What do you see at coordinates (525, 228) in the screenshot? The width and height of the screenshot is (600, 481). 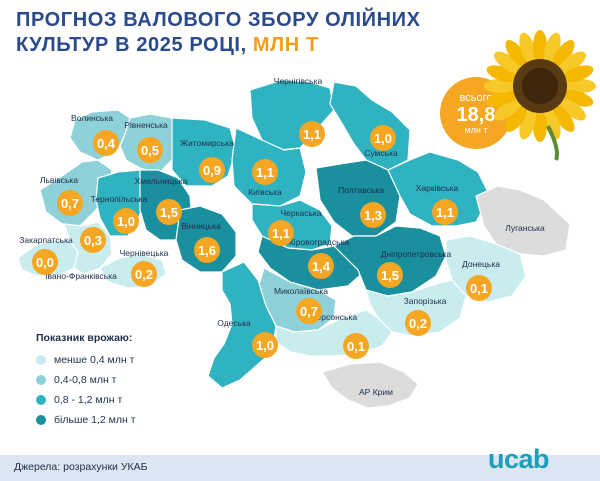 I see `region-label-luhanska: Луганська` at bounding box center [525, 228].